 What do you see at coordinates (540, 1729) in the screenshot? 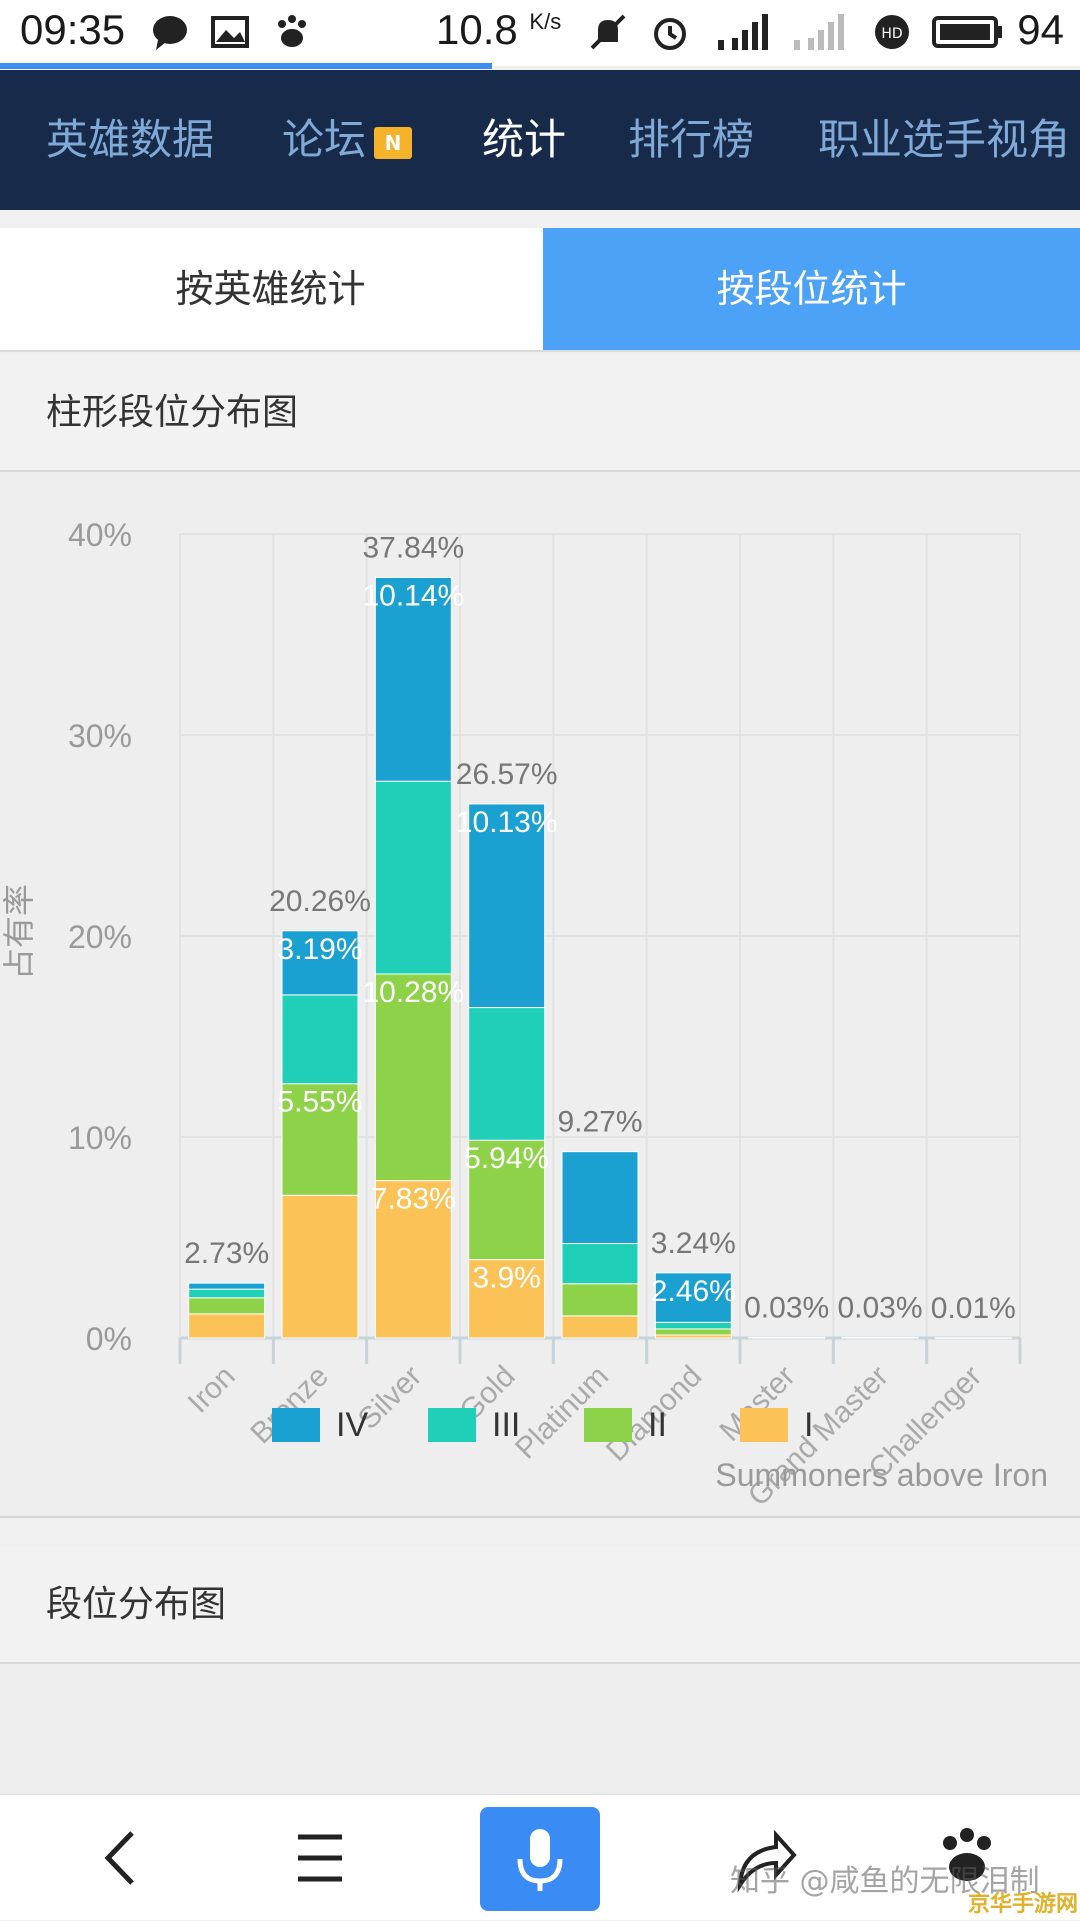
I see `distribution-area` at bounding box center [540, 1729].